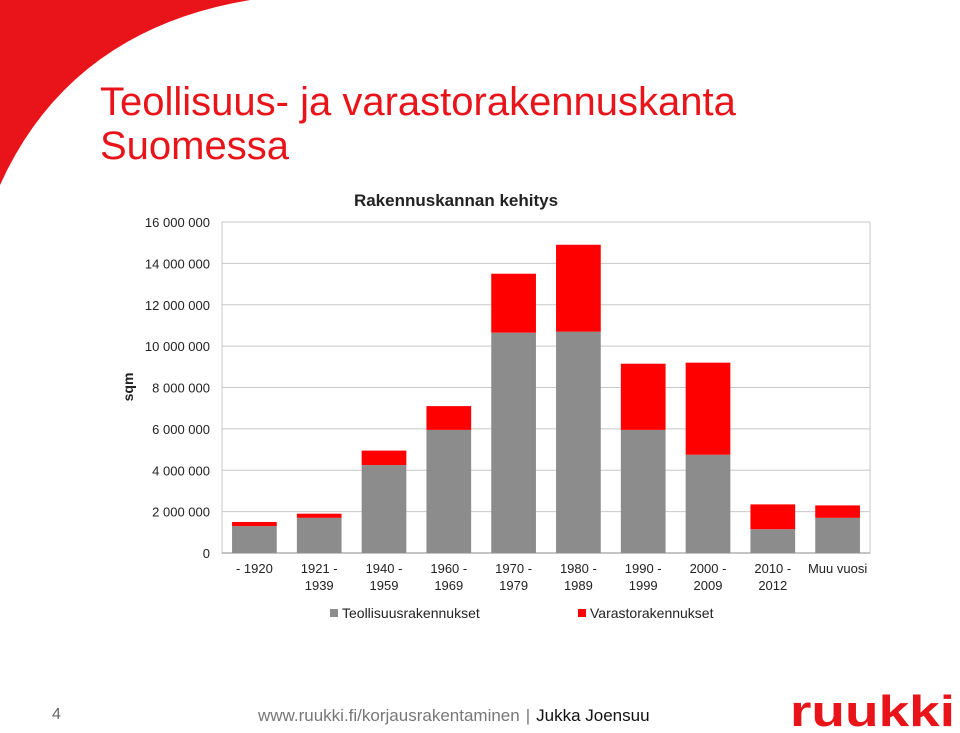  What do you see at coordinates (708, 568) in the screenshot?
I see `x-tick-label-line: 2000 -` at bounding box center [708, 568].